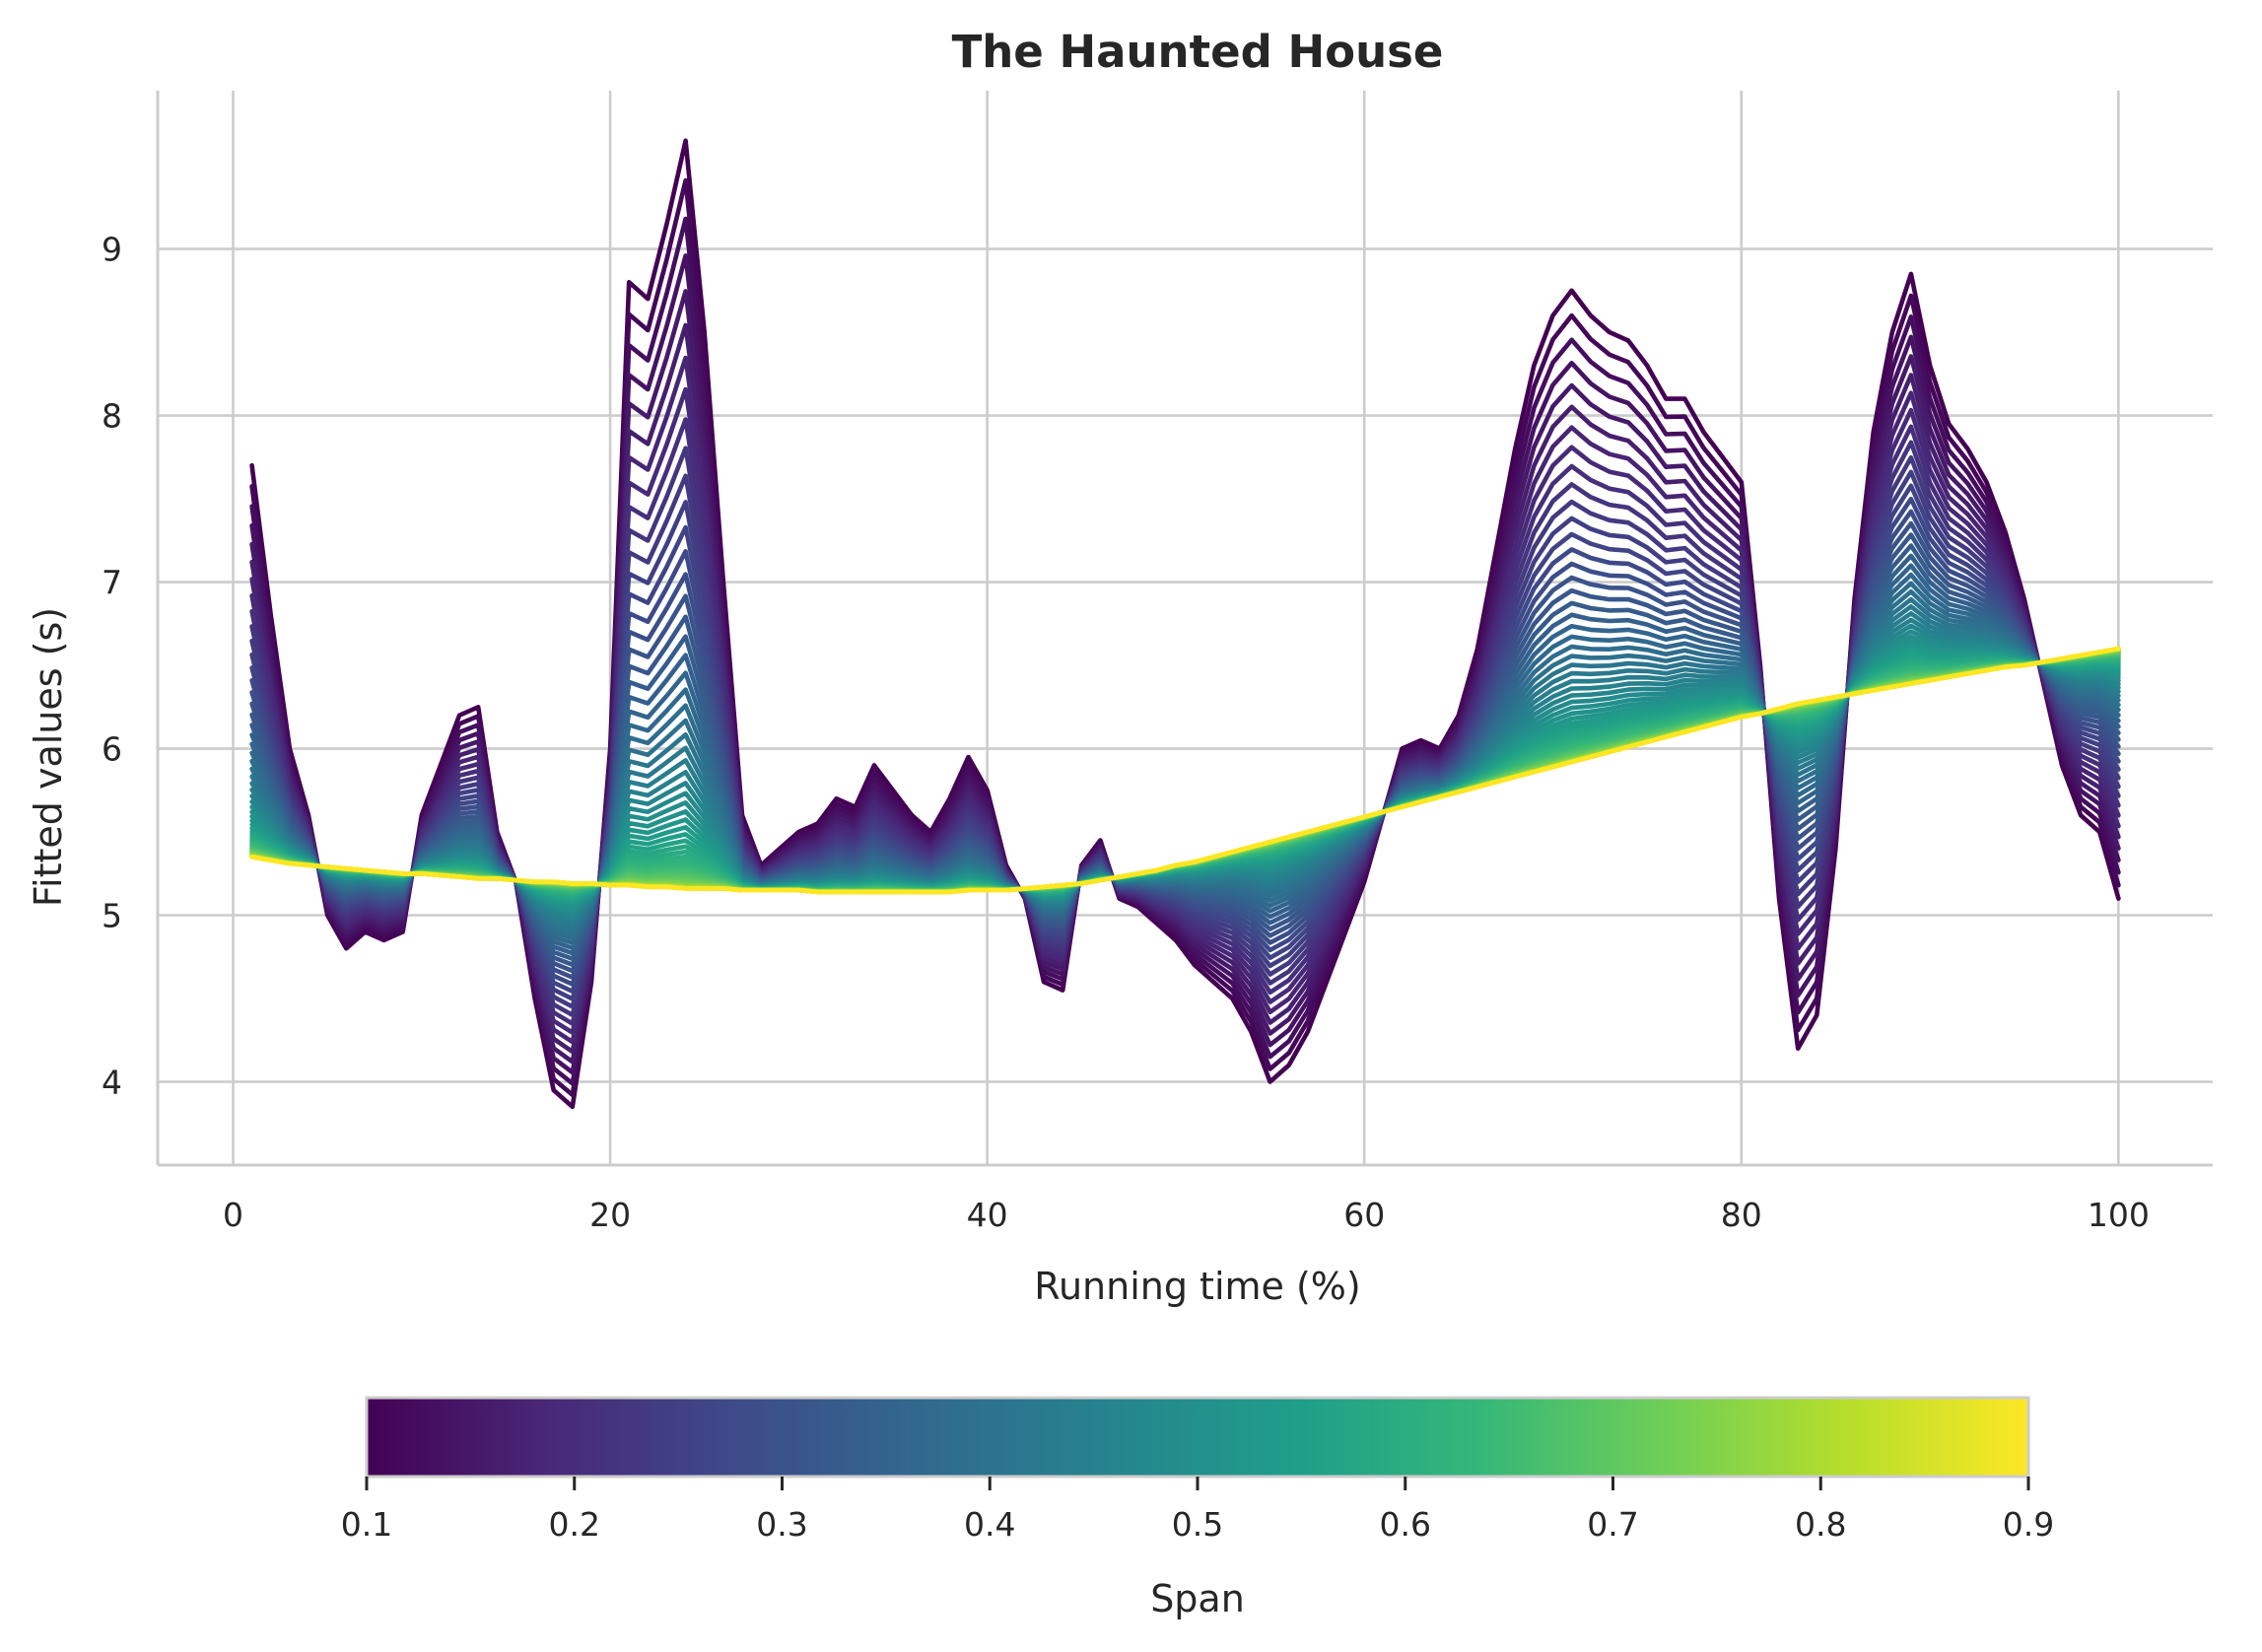 The width and height of the screenshot is (2262, 1652). I want to click on x-tick-label: 0, so click(233, 1215).